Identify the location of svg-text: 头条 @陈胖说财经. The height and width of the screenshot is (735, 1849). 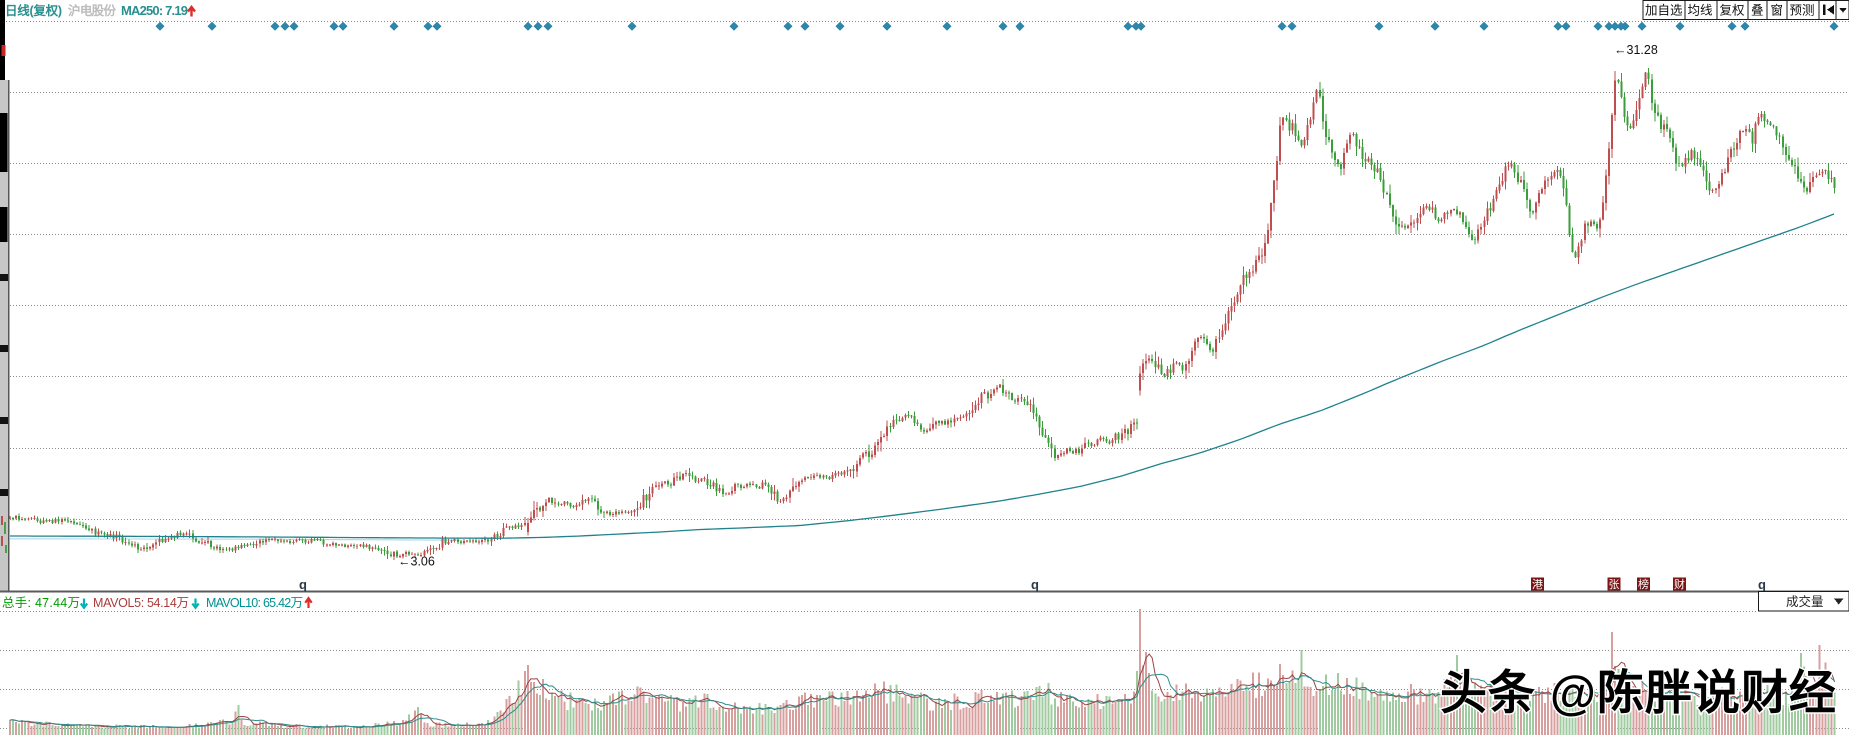
(1638, 692).